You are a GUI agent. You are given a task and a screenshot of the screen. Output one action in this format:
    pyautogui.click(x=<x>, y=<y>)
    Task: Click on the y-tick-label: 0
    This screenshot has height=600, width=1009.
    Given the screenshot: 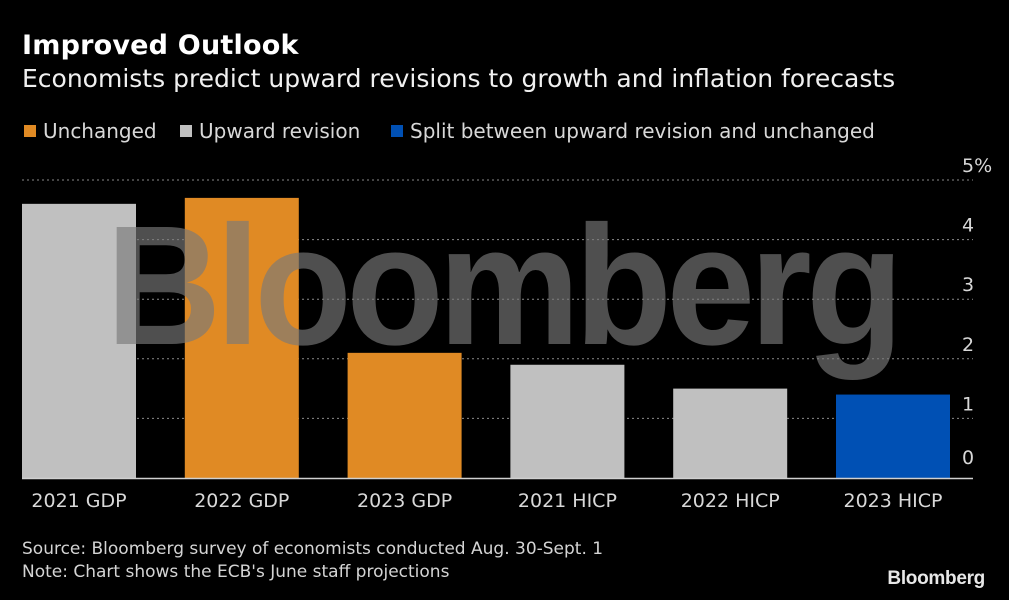 What is the action you would take?
    pyautogui.click(x=968, y=458)
    